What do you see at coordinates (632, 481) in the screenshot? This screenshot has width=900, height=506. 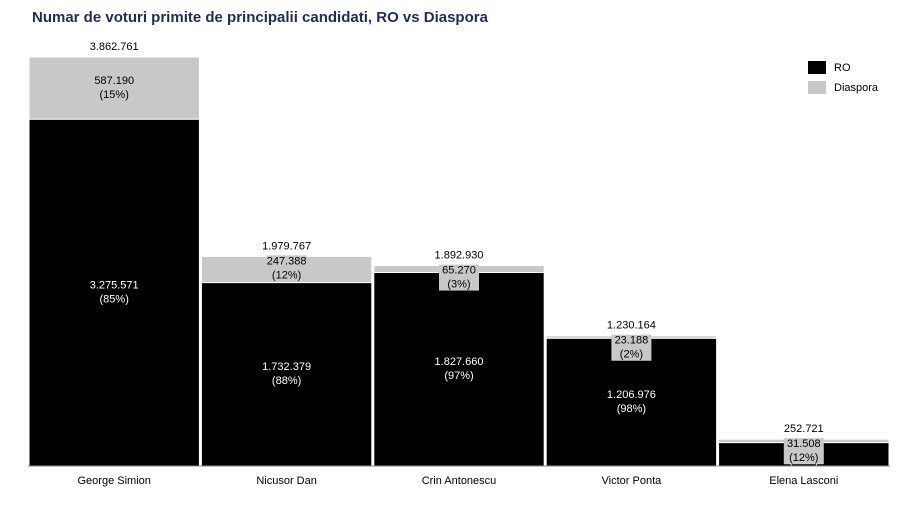 I see `x-tick-label: Victor Ponta` at bounding box center [632, 481].